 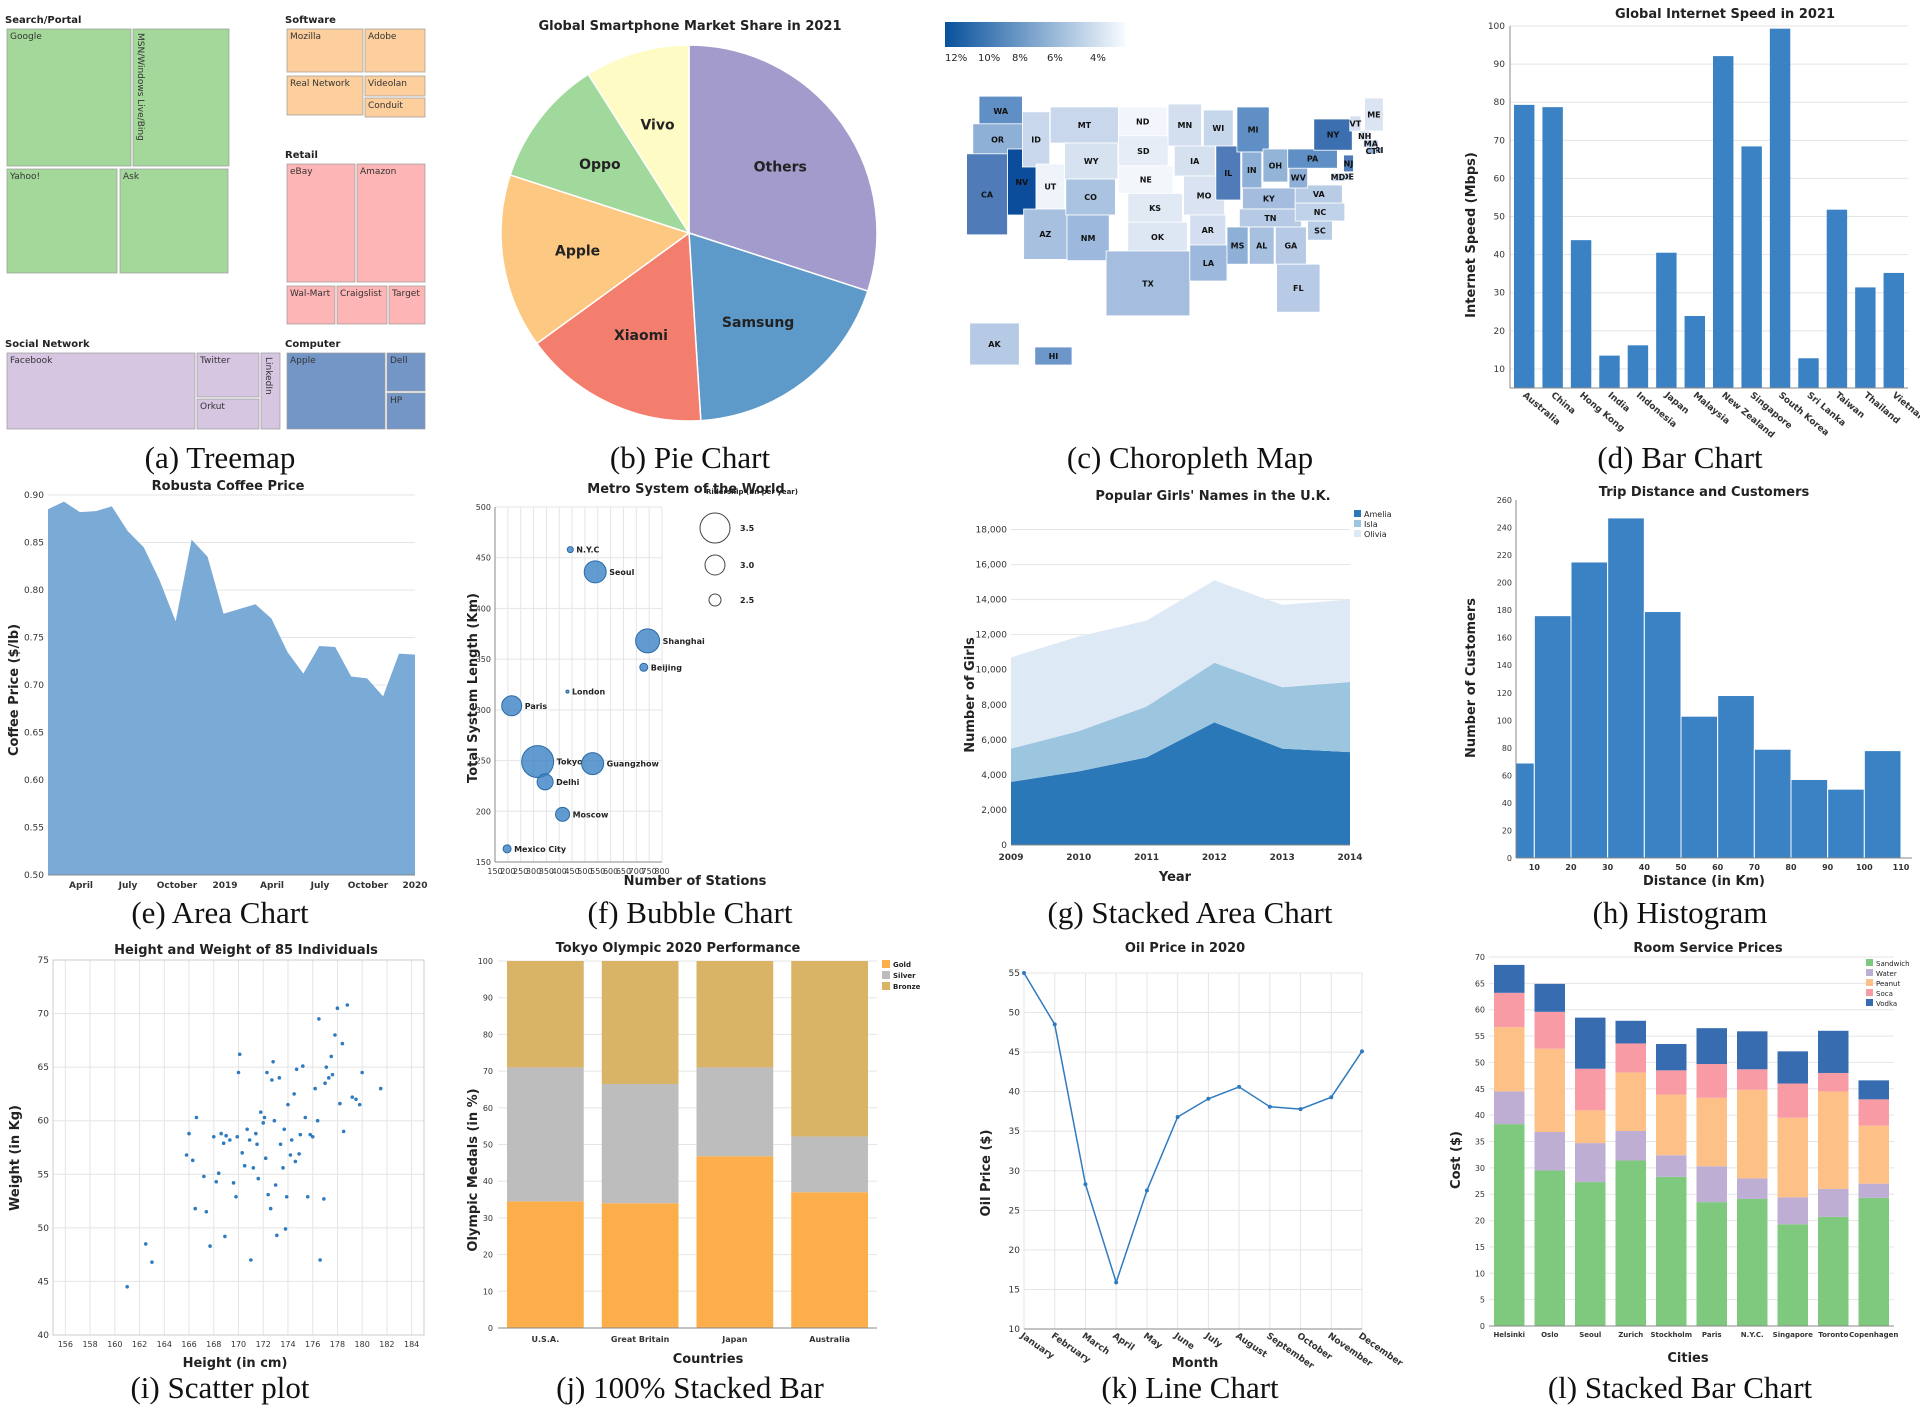 What do you see at coordinates (1500, 103) in the screenshot?
I see `bar-ytick: 80` at bounding box center [1500, 103].